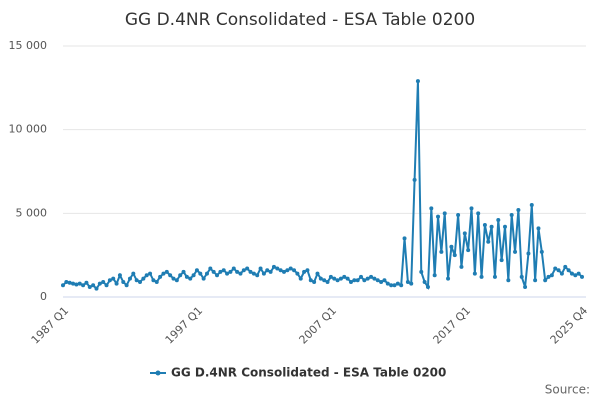 Image resolution: width=600 pixels, height=400 pixels. What do you see at coordinates (569, 325) in the screenshot?
I see `x-tick-label: 2025 Q4` at bounding box center [569, 325].